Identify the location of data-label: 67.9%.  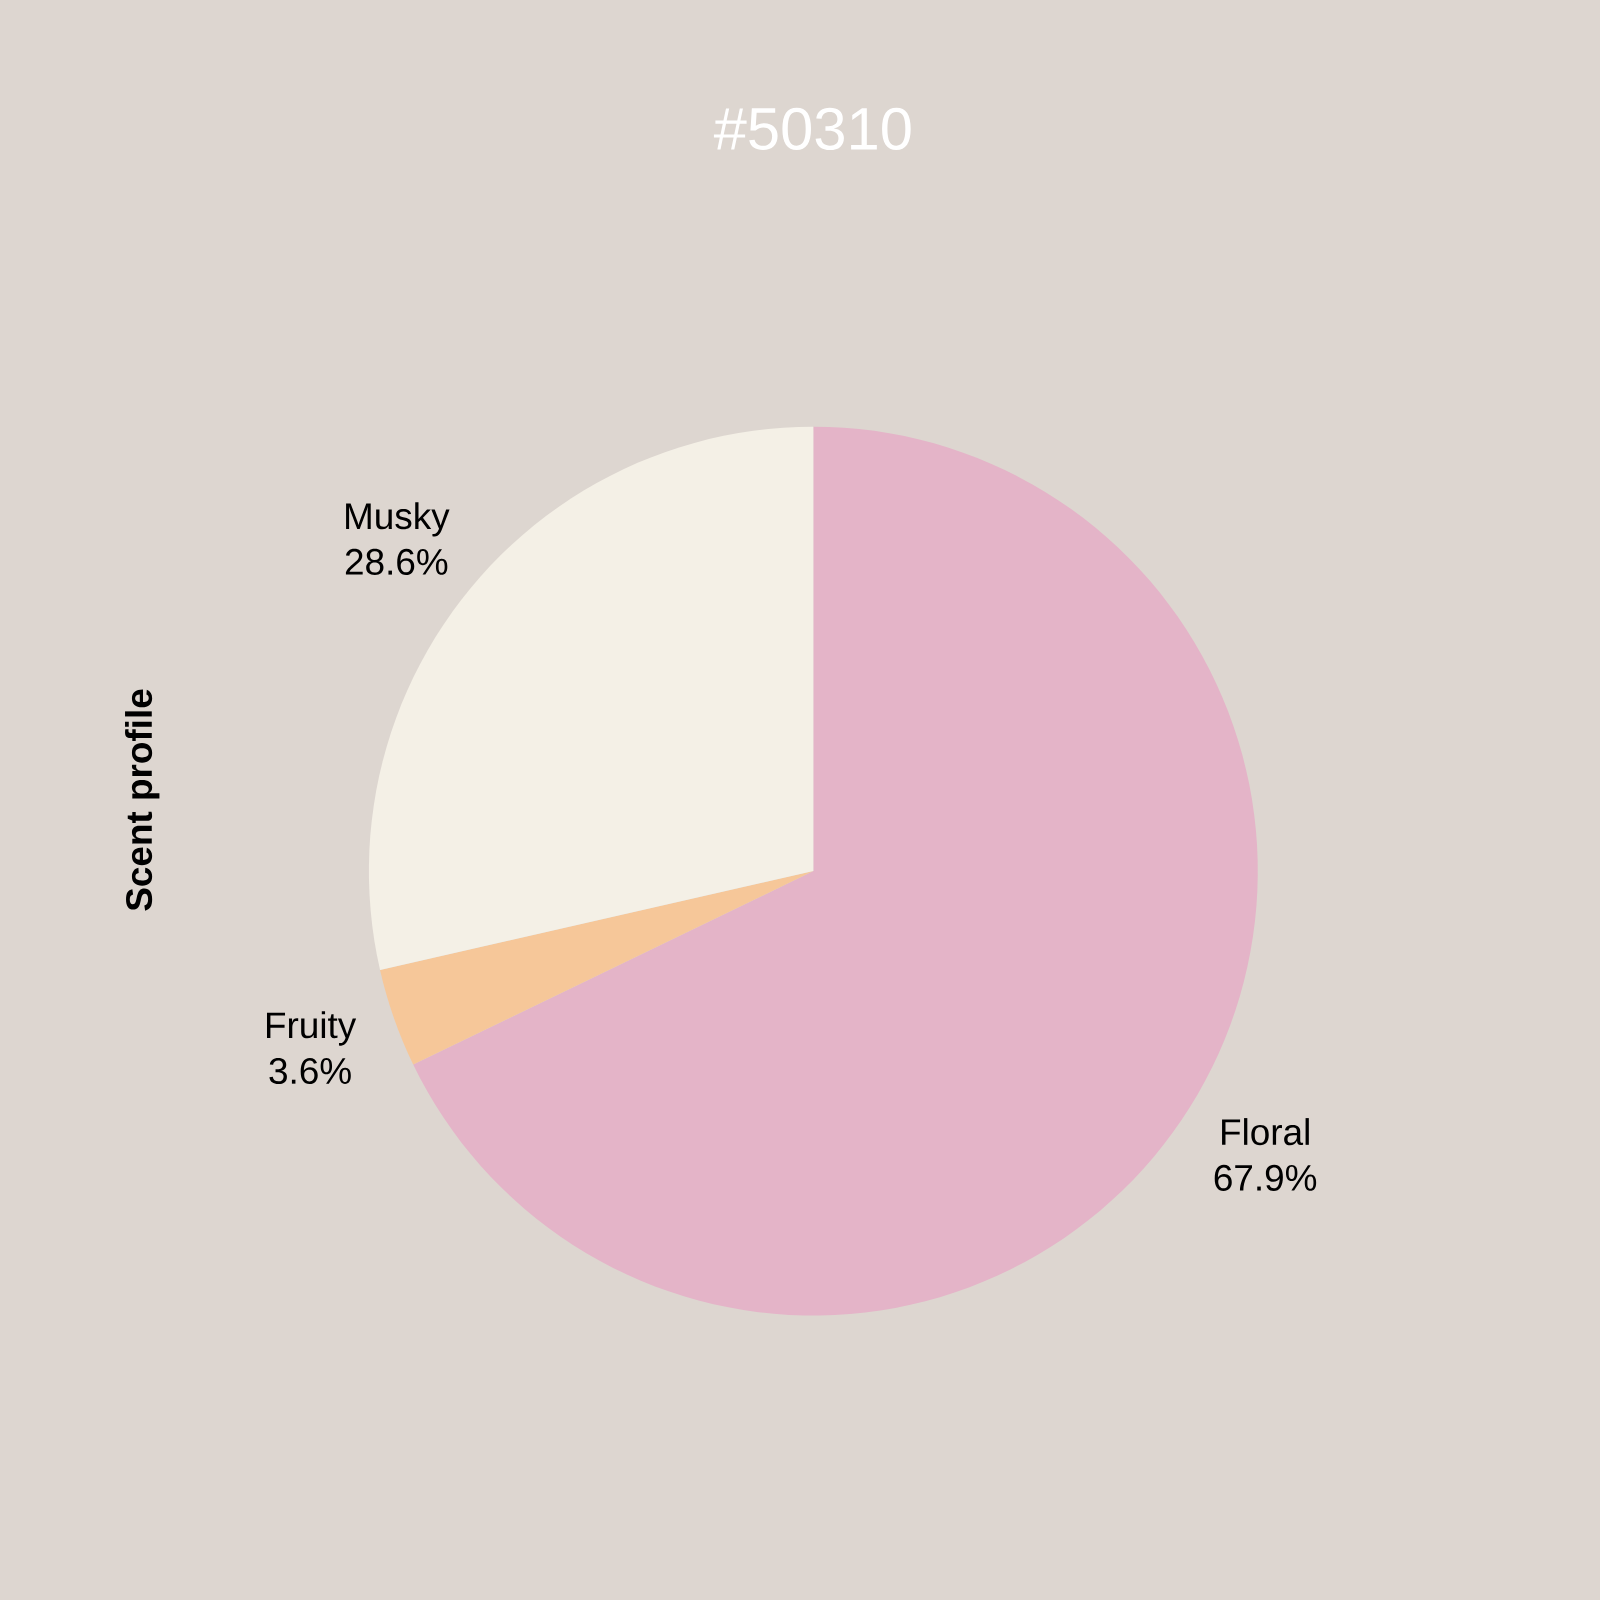
(1265, 1177).